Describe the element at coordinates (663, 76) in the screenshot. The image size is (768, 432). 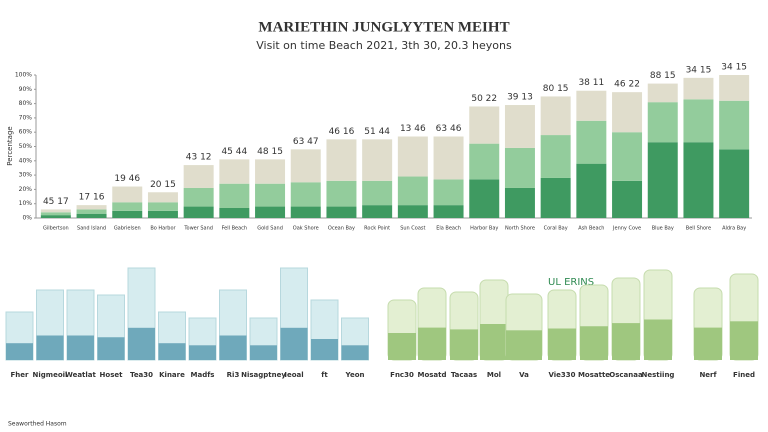
I see `bar-annotation: 88 15` at that location.